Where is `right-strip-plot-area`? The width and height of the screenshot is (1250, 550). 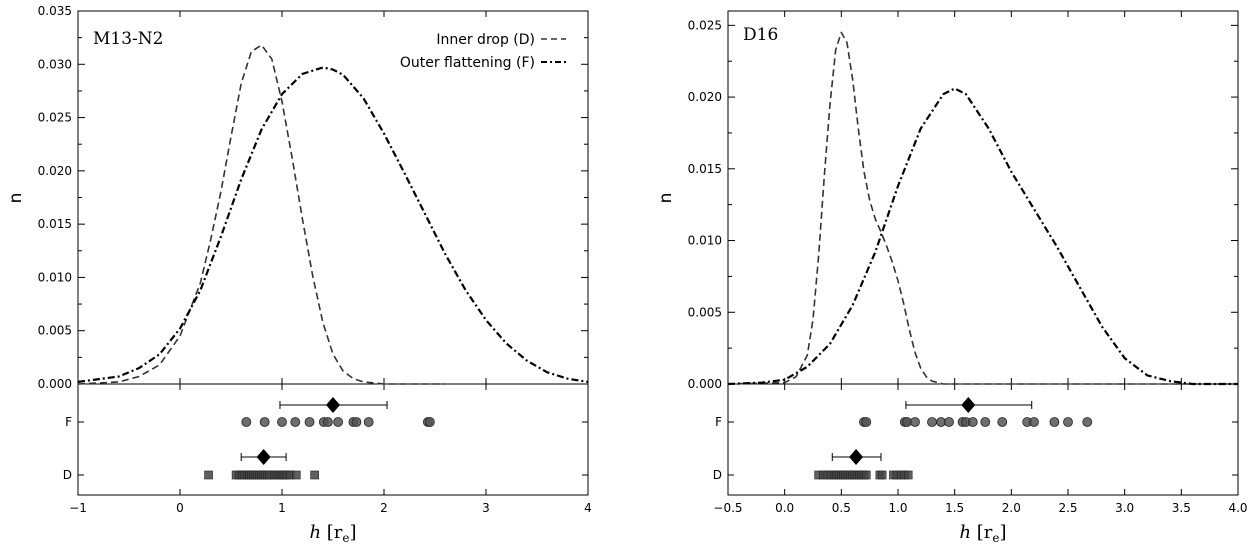
right-strip-plot-area is located at coordinates (983, 439).